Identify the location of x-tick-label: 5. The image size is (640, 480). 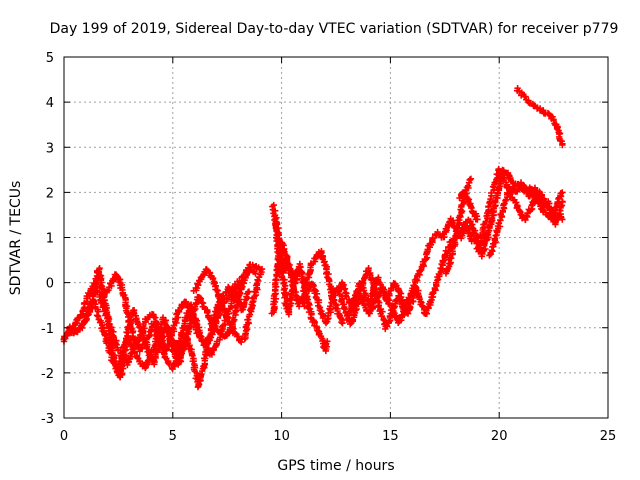
(173, 436).